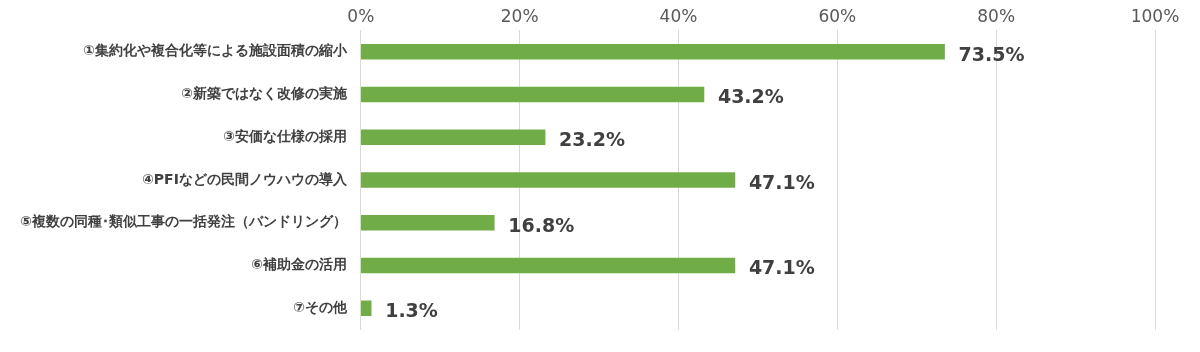  I want to click on y-tick-label: ③安価な仕様の採用, so click(284, 135).